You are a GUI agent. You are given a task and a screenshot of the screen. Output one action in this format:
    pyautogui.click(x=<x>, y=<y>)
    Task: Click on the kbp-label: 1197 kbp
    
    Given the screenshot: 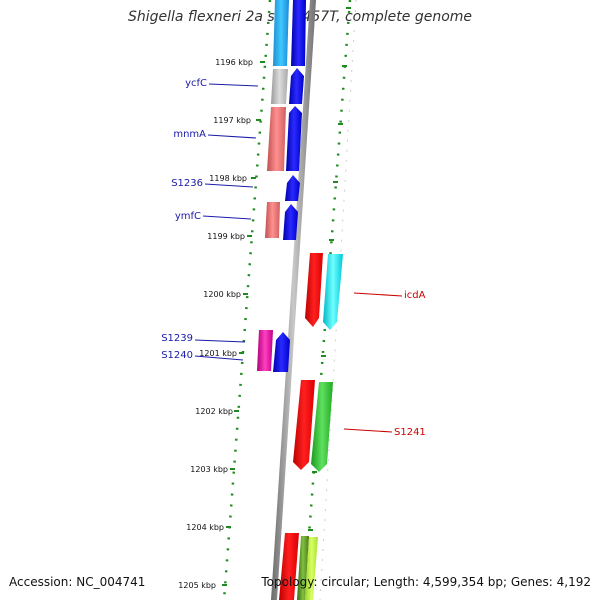 What is the action you would take?
    pyautogui.click(x=232, y=120)
    